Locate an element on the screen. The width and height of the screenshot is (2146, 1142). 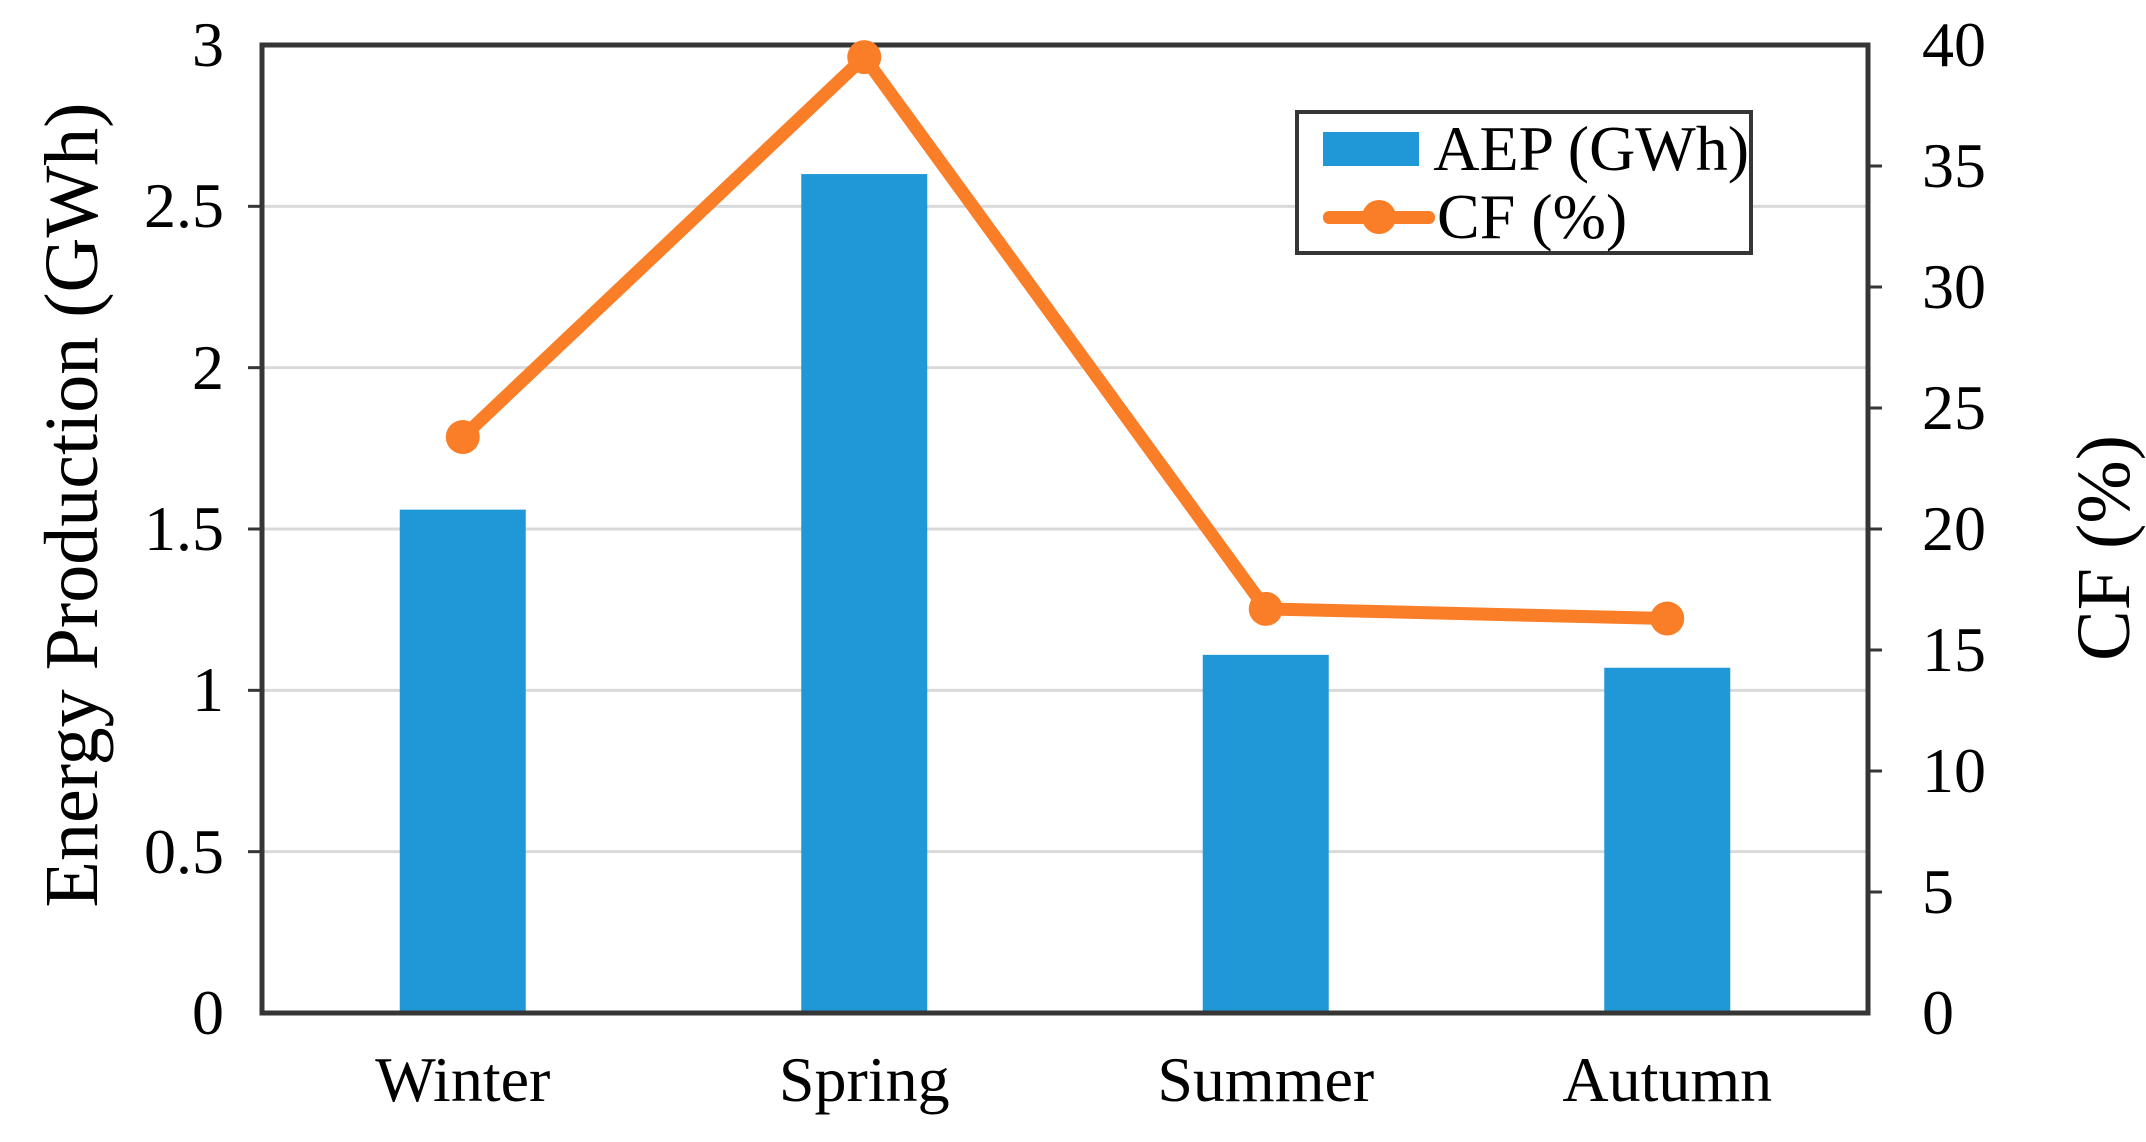
left-axis-tick-label: 1 is located at coordinates (208, 690).